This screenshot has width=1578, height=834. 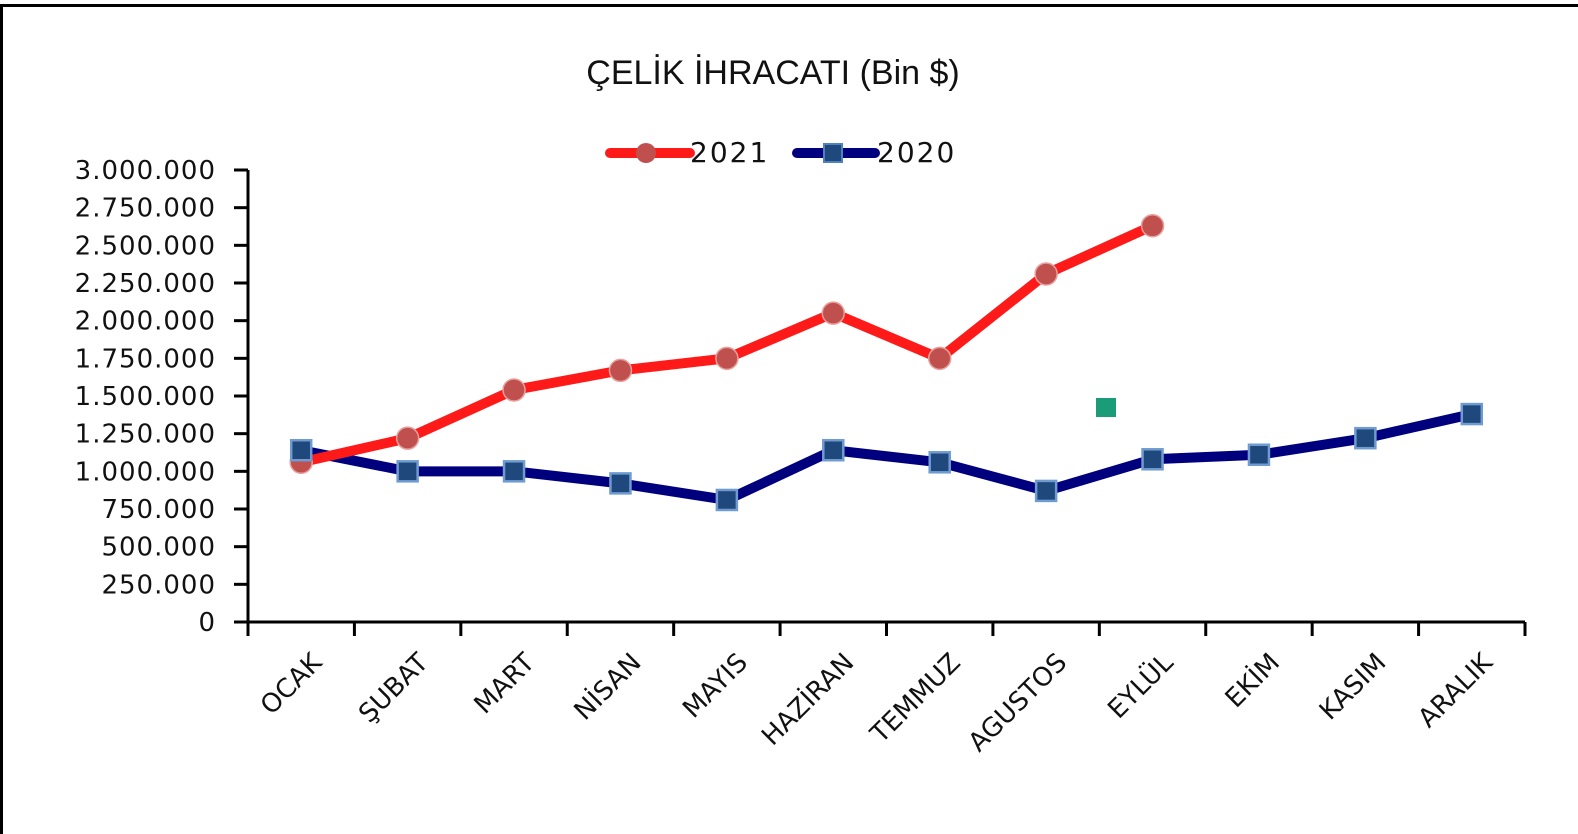 I want to click on y-tick-label: 2.250.000, so click(x=145, y=284).